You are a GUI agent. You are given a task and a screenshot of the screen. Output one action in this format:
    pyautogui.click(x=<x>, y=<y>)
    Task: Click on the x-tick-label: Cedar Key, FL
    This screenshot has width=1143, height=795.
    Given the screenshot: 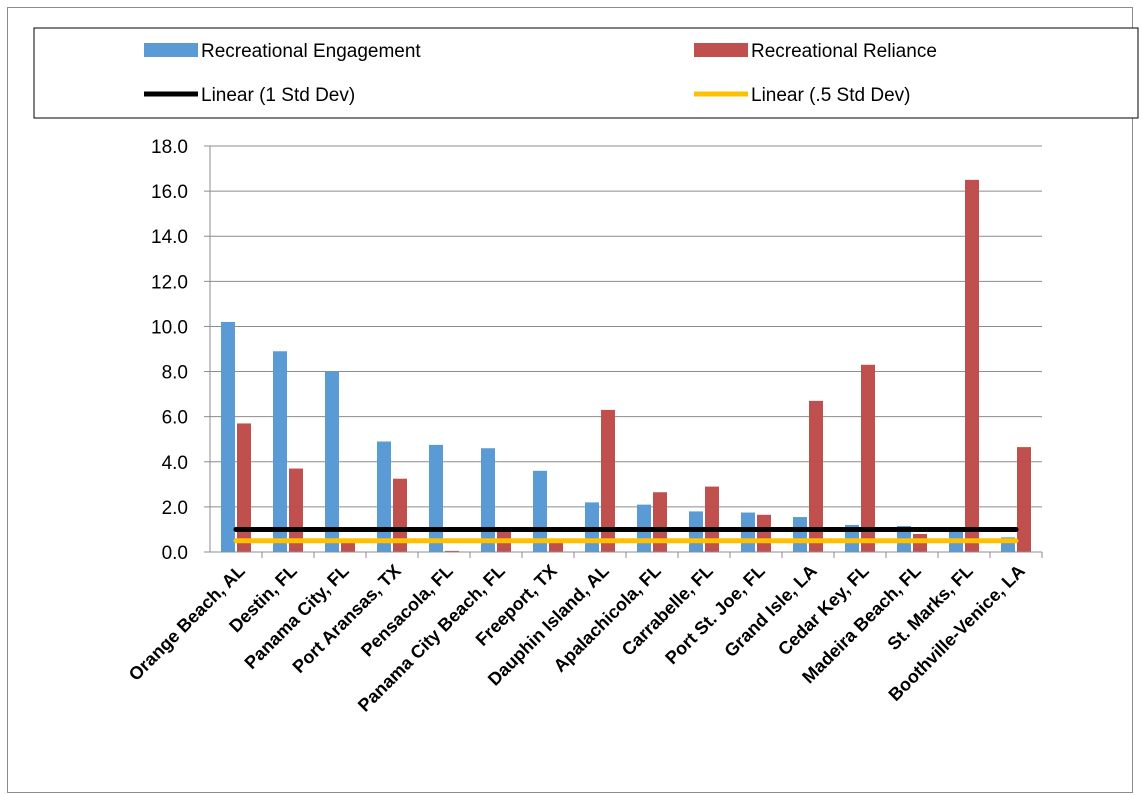 What is the action you would take?
    pyautogui.click(x=823, y=610)
    